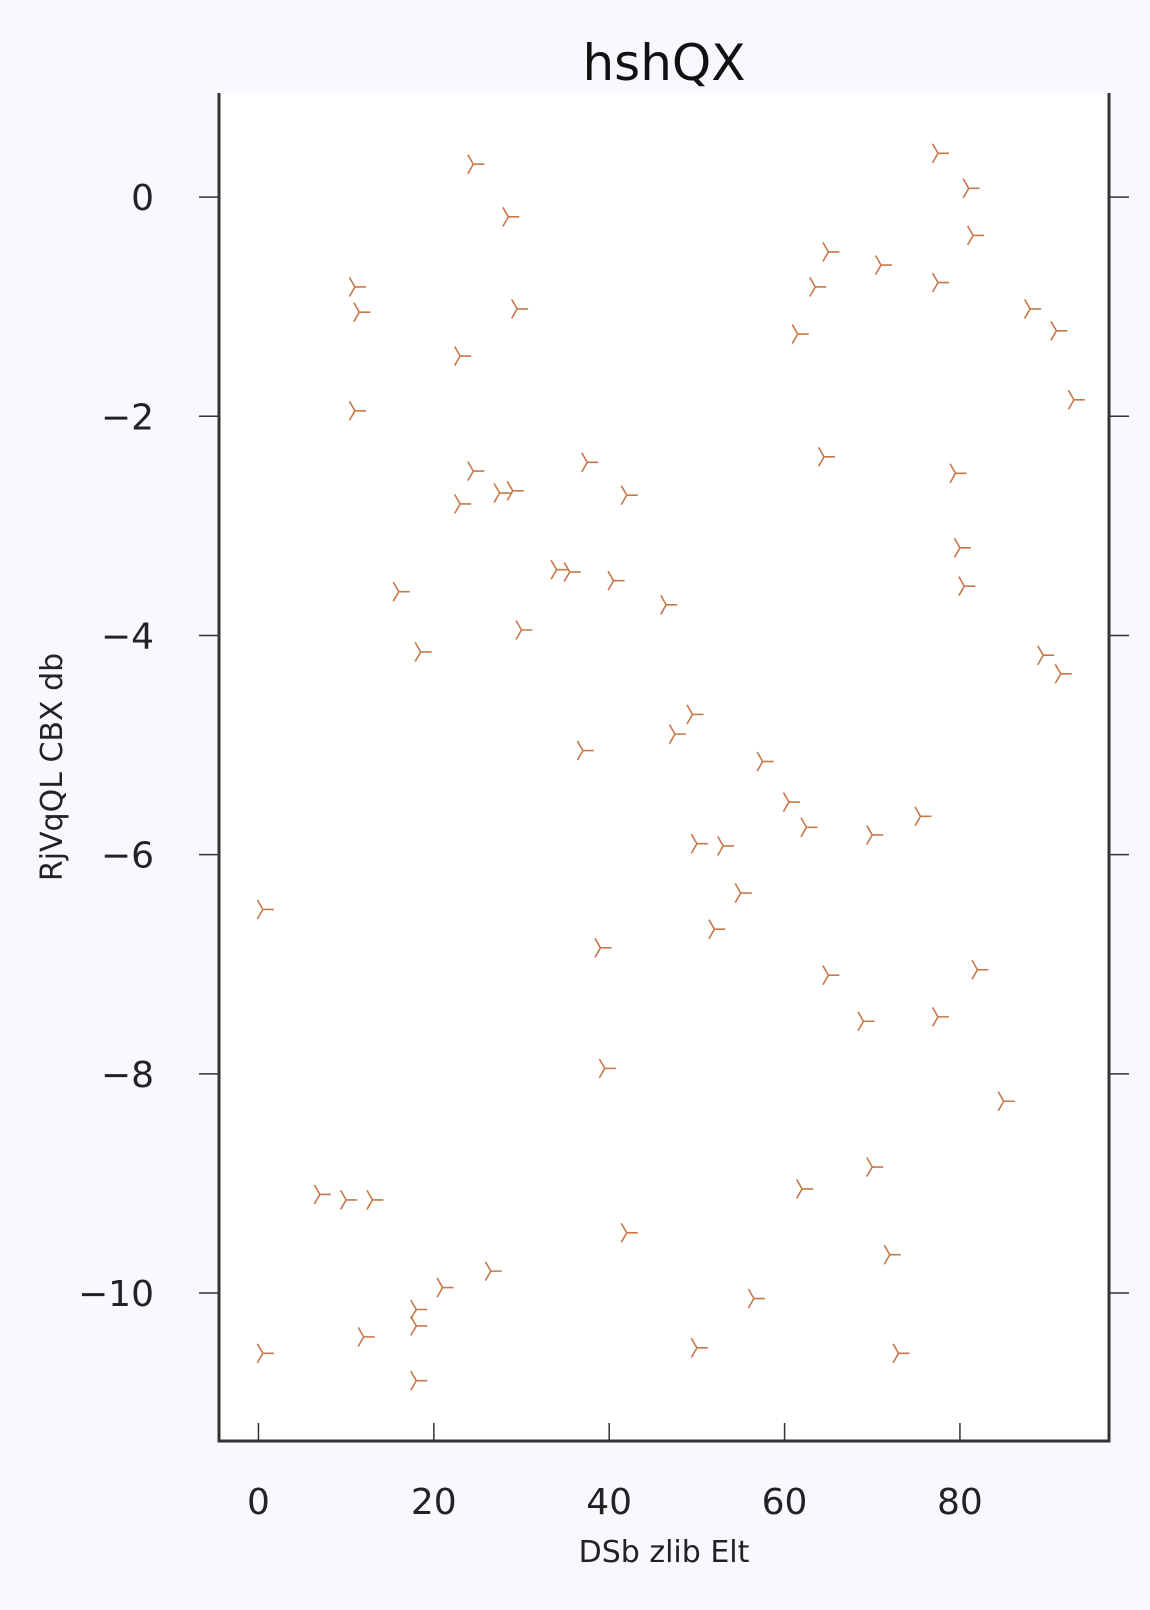 The height and width of the screenshot is (1610, 1150). What do you see at coordinates (434, 1502) in the screenshot?
I see `x-tick-label: 20` at bounding box center [434, 1502].